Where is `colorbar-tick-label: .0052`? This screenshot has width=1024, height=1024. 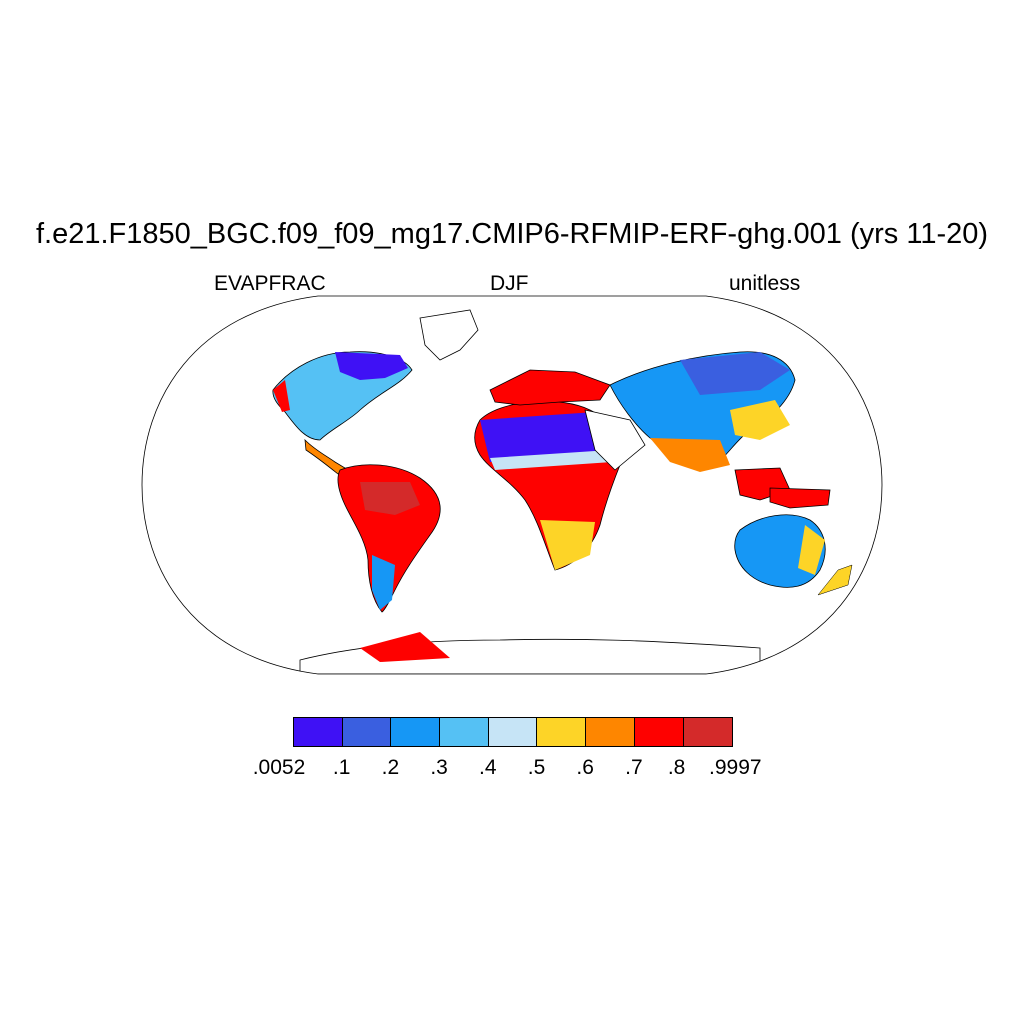
colorbar-tick-label: .0052 is located at coordinates (279, 767).